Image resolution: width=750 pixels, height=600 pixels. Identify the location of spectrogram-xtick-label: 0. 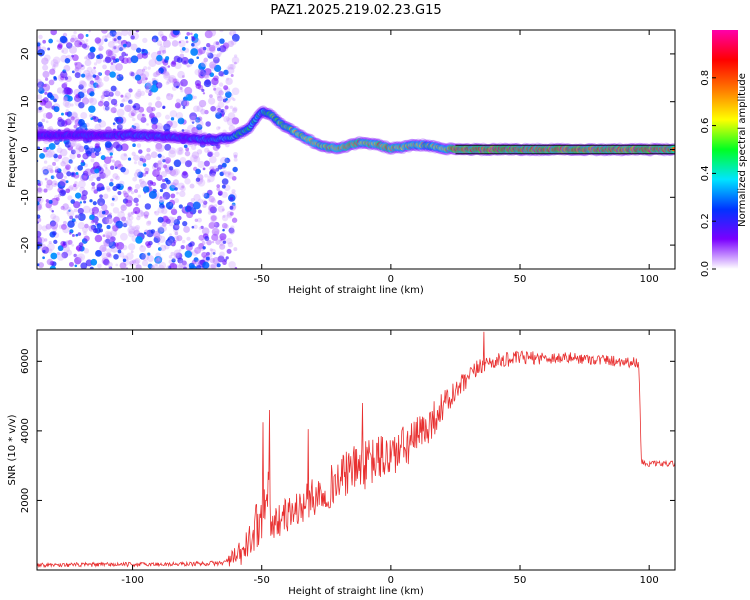
(391, 279).